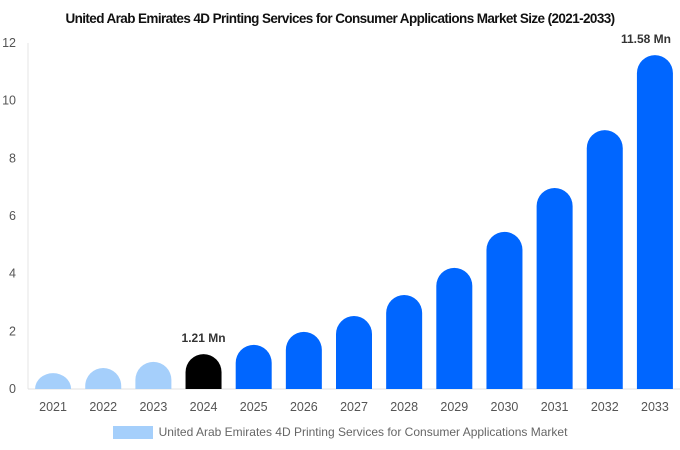 Image resolution: width=680 pixels, height=450 pixels. Describe the element at coordinates (132, 432) in the screenshot. I see `legend-swatch` at that location.